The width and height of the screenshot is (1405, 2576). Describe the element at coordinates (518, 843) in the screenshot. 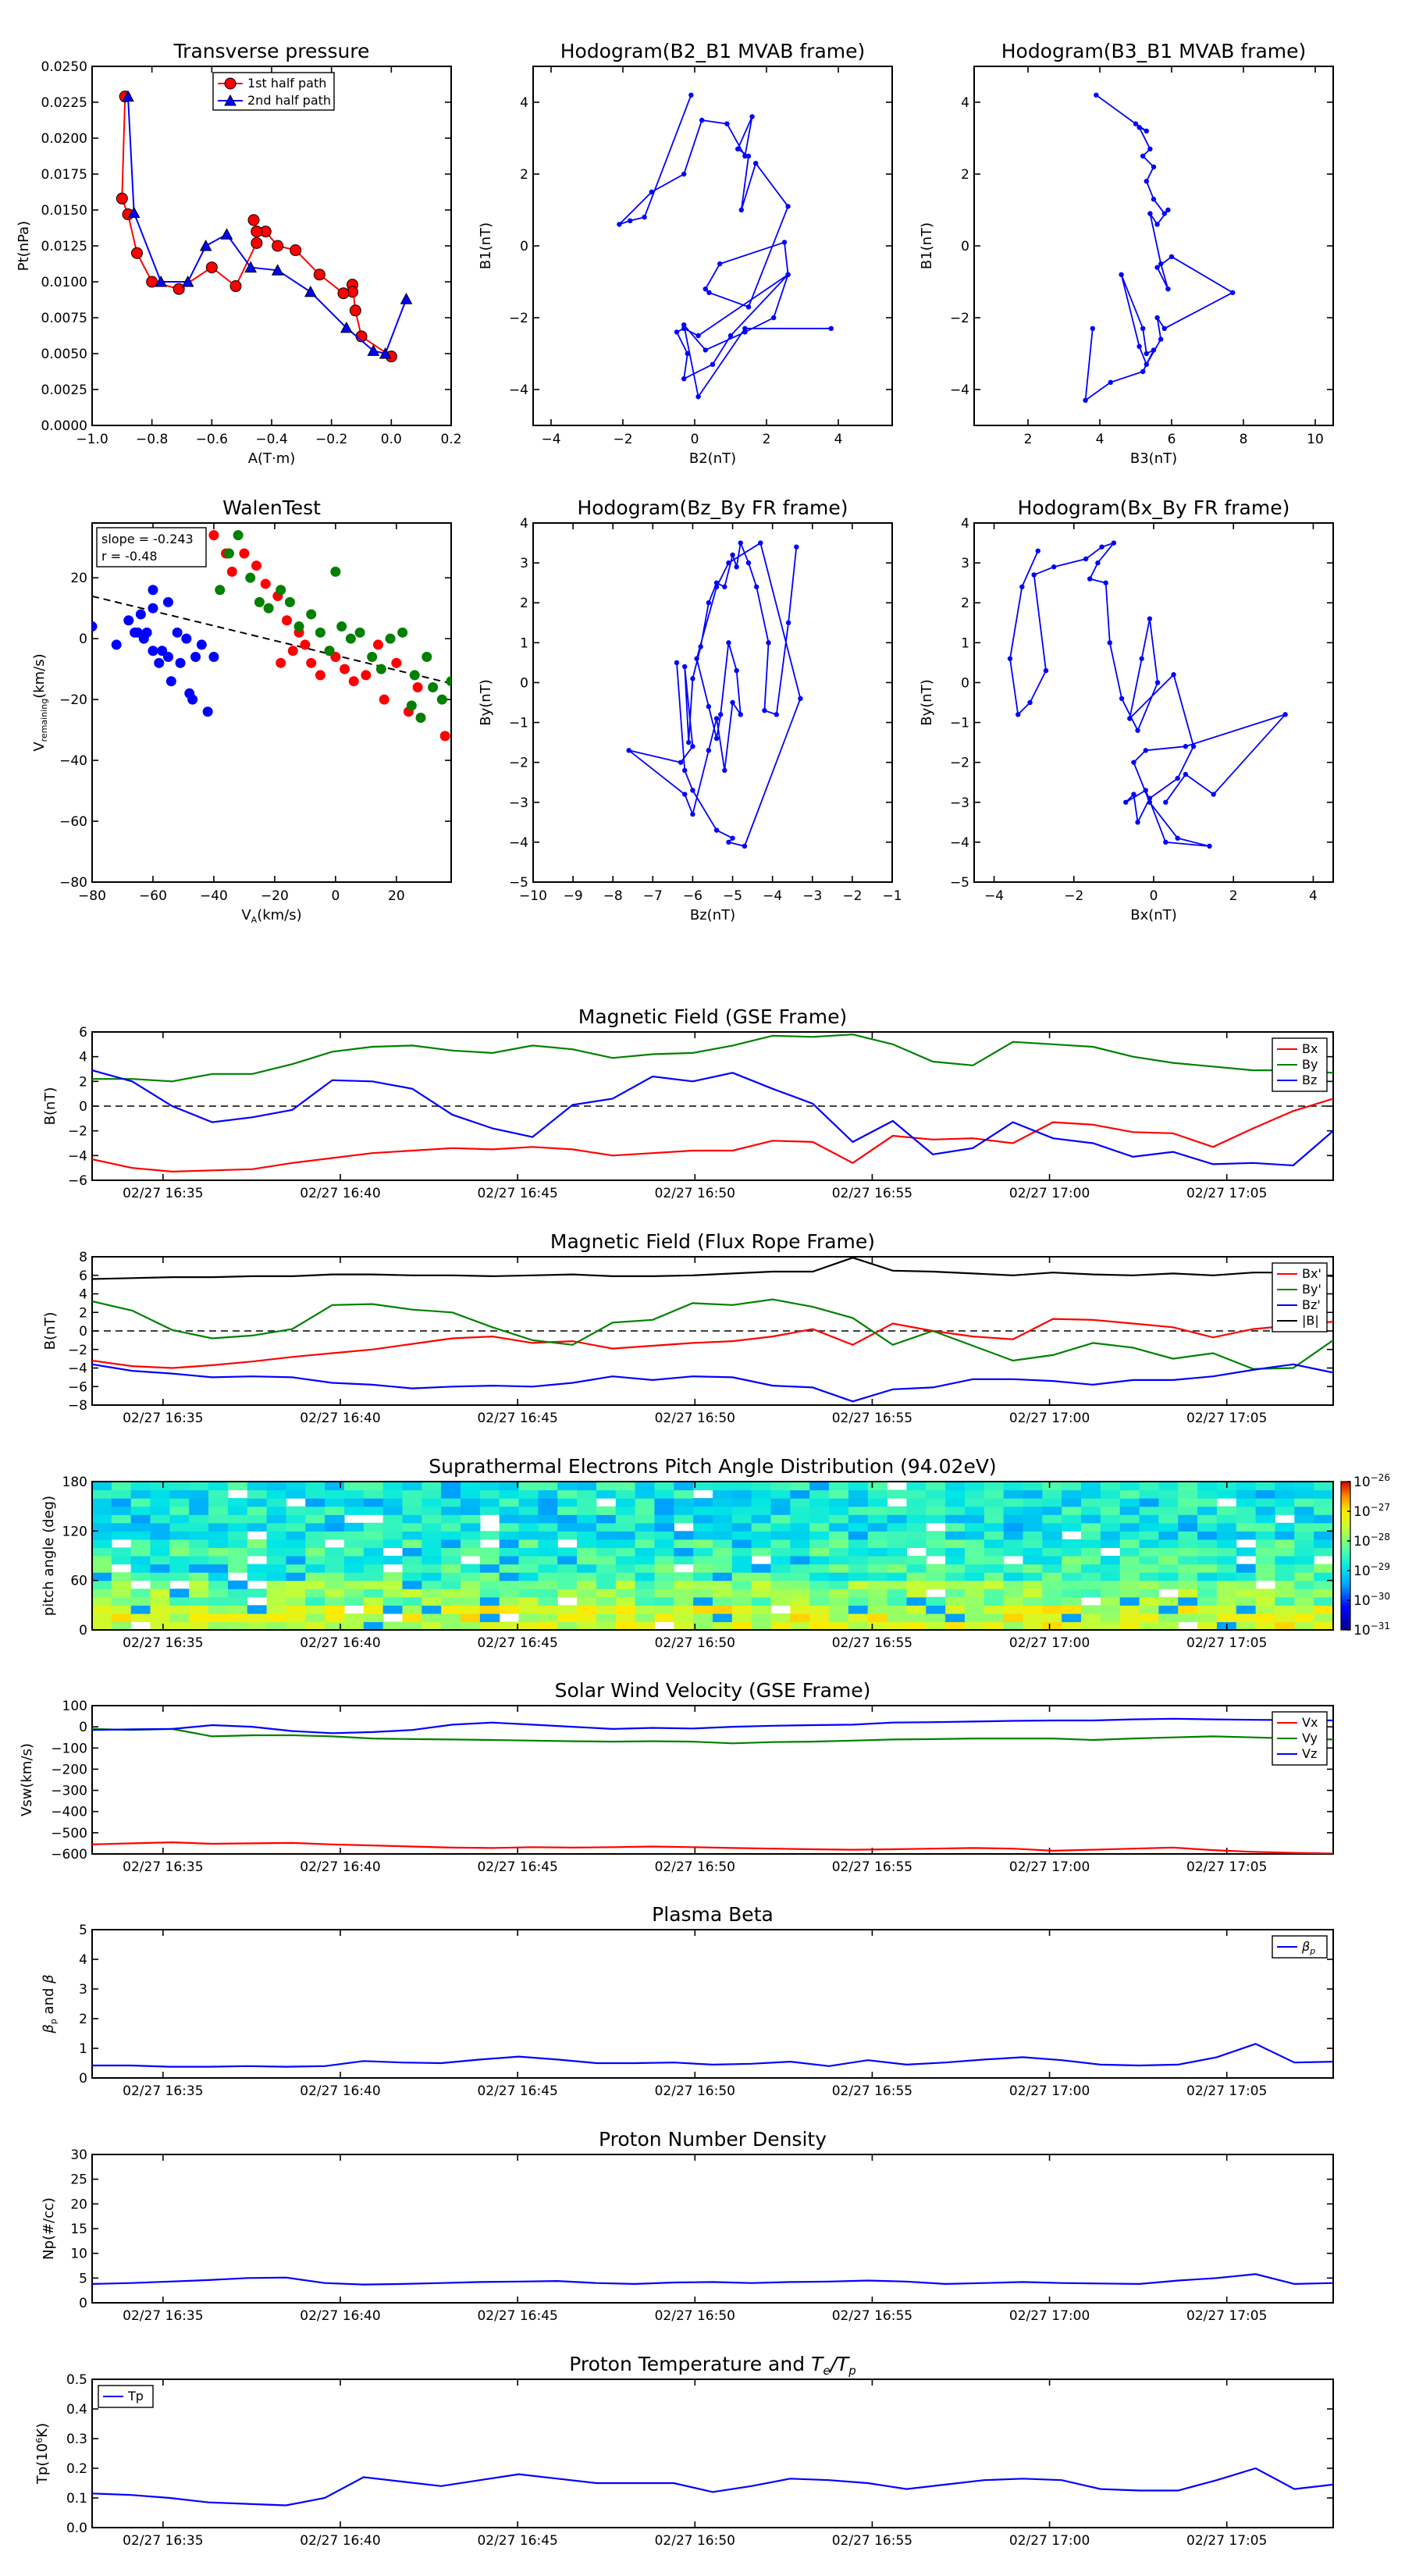

I see `hodo3-ytick-label: −4` at that location.